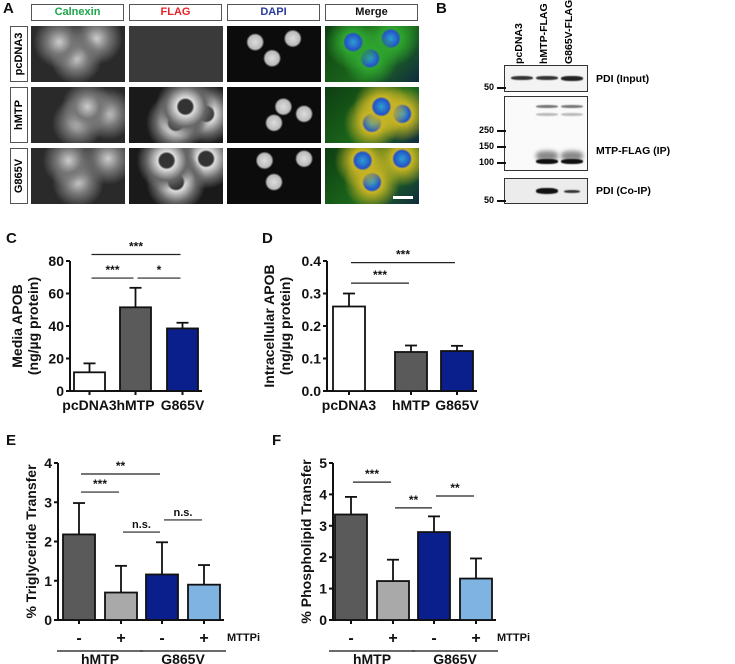  Describe the element at coordinates (19, 54) in the screenshot. I see `row-label-pcdna3: pcDNA3` at that location.